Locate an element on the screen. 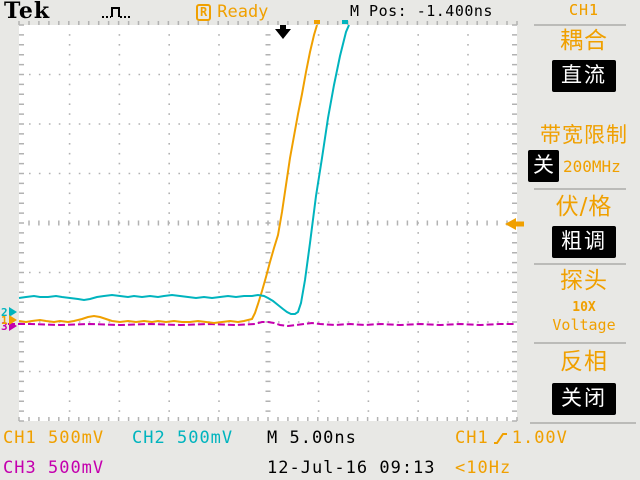 The image size is (640, 480). rising-edge-icon is located at coordinates (500, 438).